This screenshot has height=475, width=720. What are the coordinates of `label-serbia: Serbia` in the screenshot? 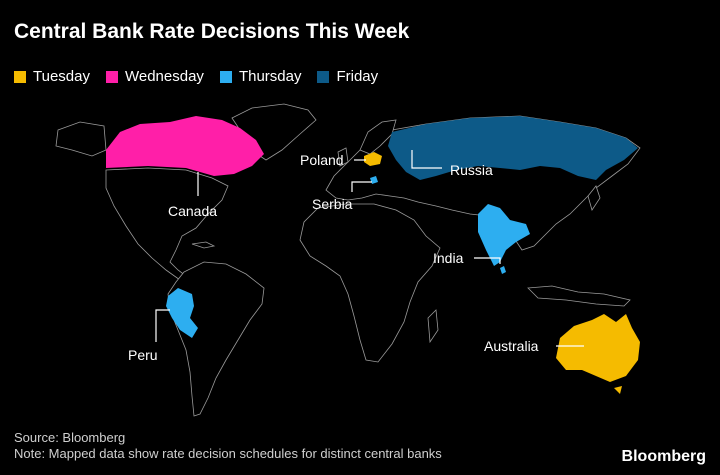 It's located at (332, 204).